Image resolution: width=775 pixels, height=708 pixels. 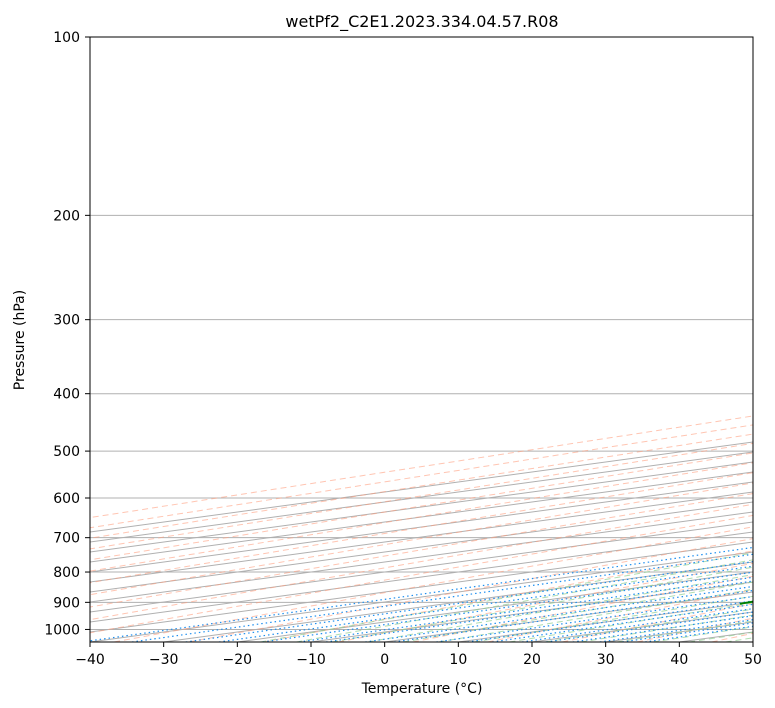 I want to click on chart-title: wetPf2_C2E1.2023.334.04.57.R08, so click(x=421, y=22).